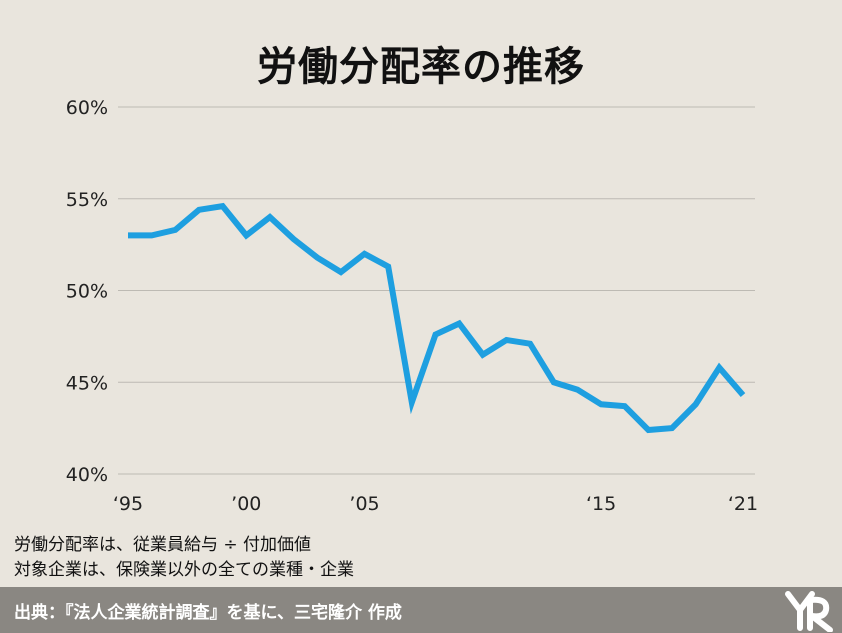 The image size is (842, 633). I want to click on footer-bar: 出典：『法人企業統計調査』を基に、三宅隆介 作成, so click(421, 610).